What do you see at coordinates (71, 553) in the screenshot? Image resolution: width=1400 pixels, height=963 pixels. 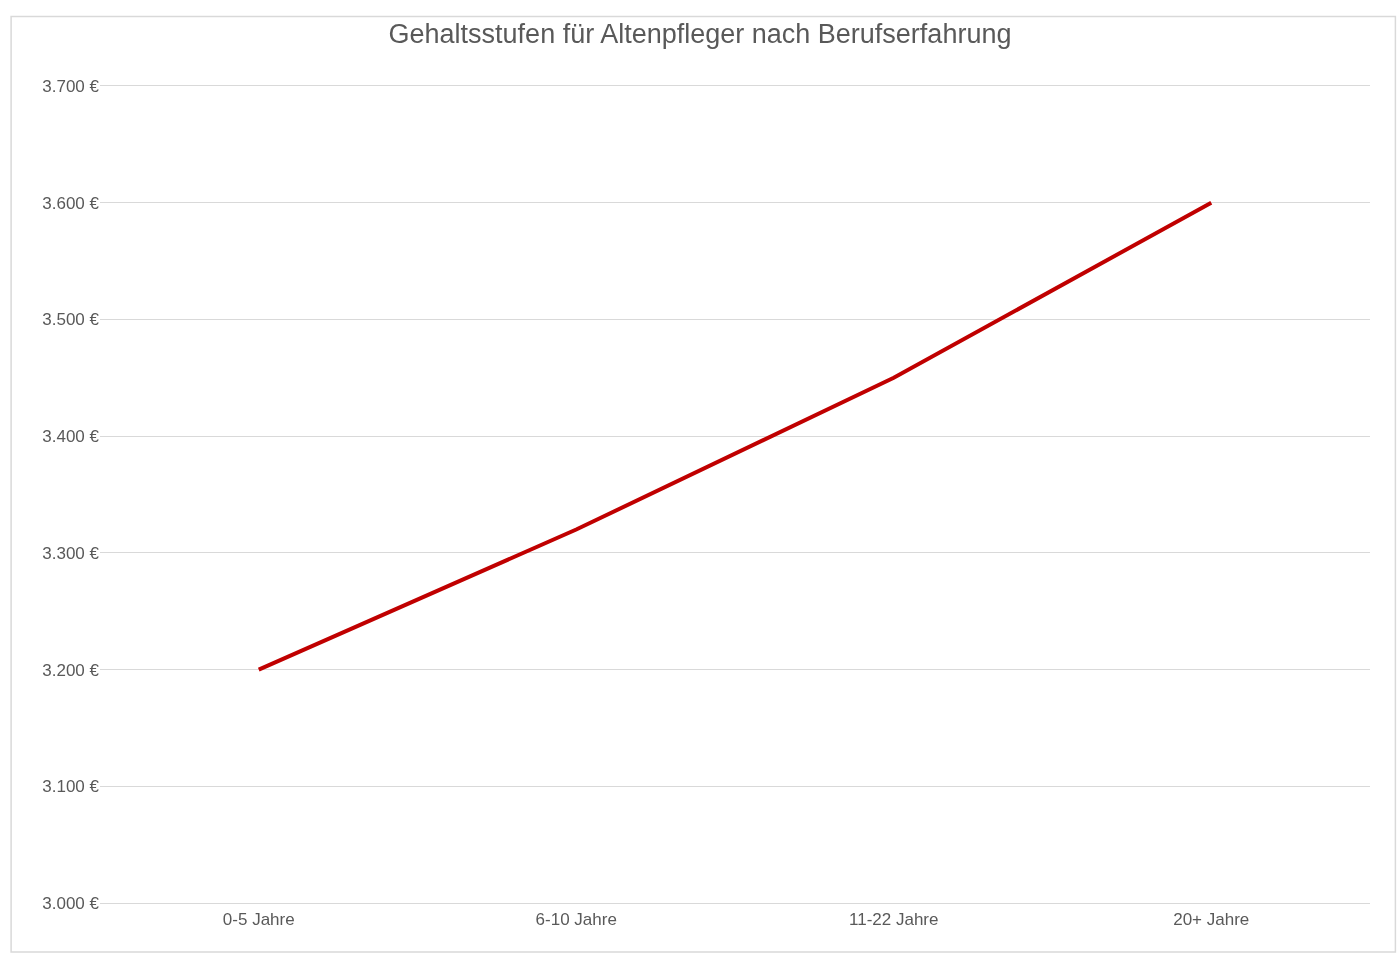 I see `y-tick-label: 3.300 €` at bounding box center [71, 553].